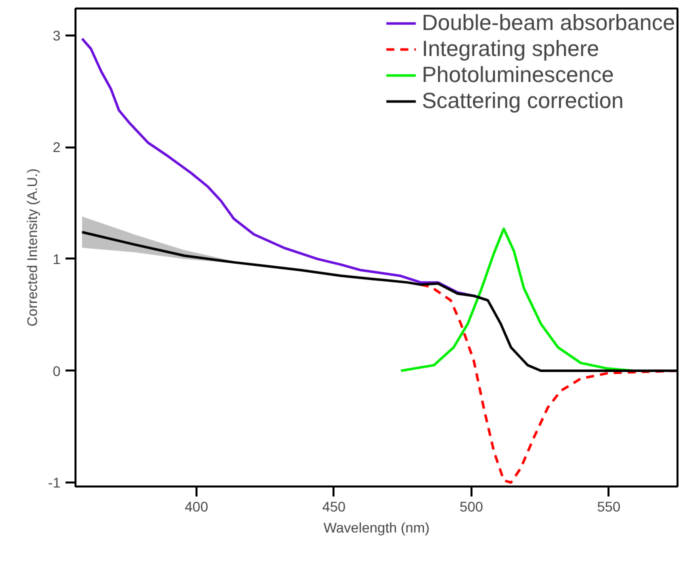  Describe the element at coordinates (196, 506) in the screenshot. I see `x-tick-label: 400` at that location.